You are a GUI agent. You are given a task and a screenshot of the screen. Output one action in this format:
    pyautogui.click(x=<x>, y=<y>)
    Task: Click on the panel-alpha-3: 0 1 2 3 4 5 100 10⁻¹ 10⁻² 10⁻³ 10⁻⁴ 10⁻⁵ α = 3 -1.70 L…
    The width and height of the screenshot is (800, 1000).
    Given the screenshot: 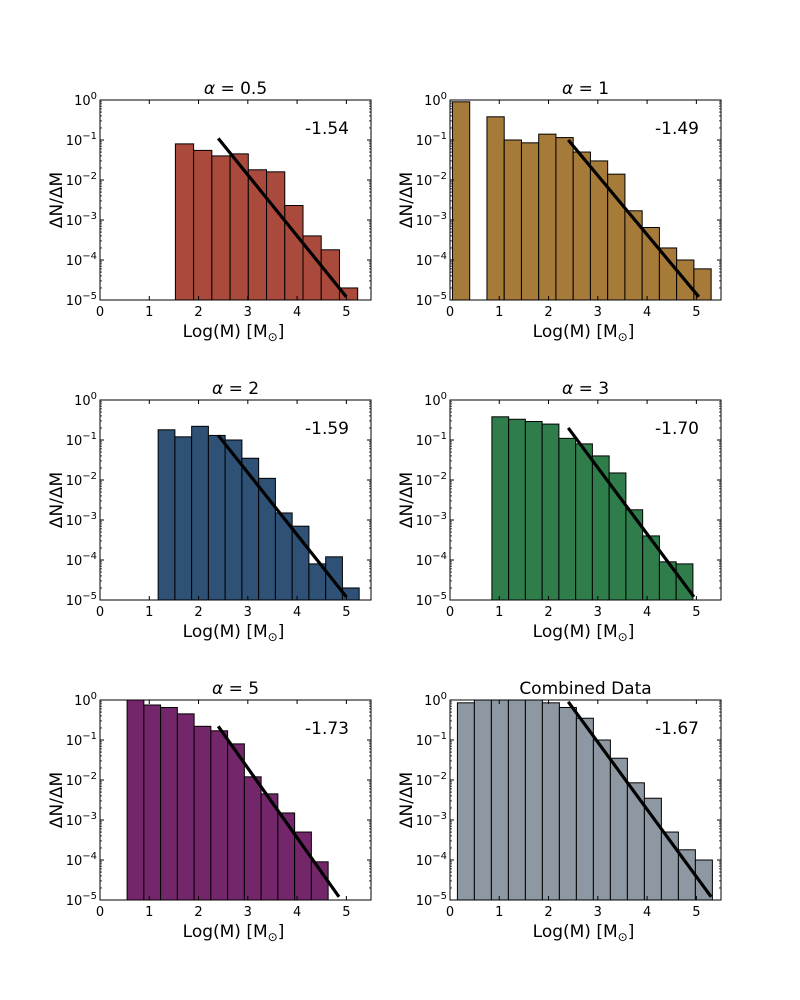 What is the action you would take?
    pyautogui.click(x=559, y=511)
    